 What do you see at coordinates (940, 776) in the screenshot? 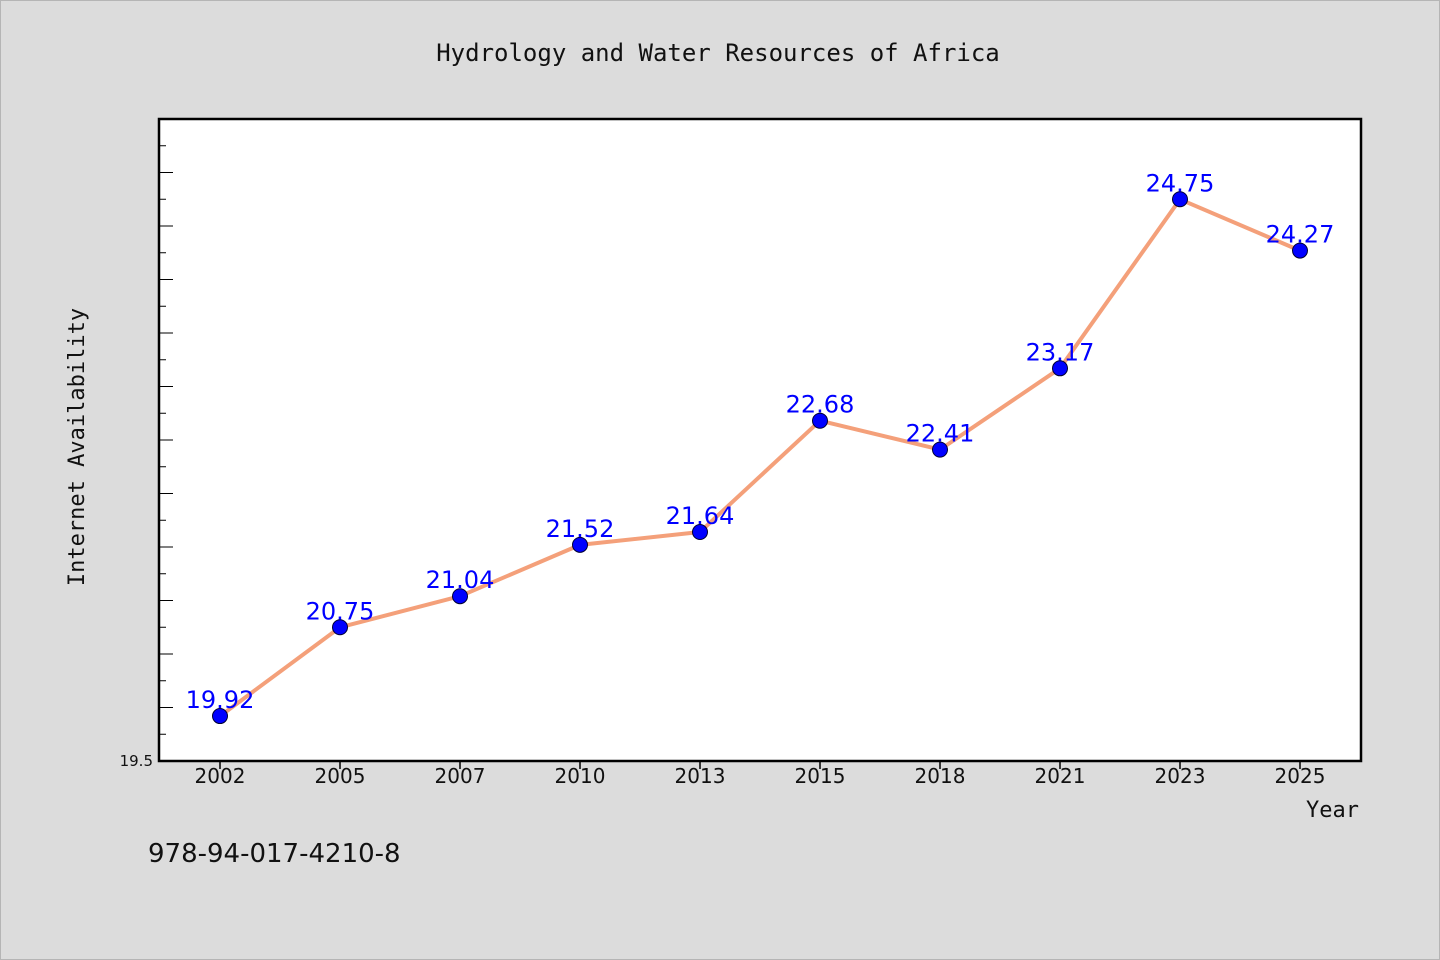
I see `x-tick-label: 2018` at bounding box center [940, 776].